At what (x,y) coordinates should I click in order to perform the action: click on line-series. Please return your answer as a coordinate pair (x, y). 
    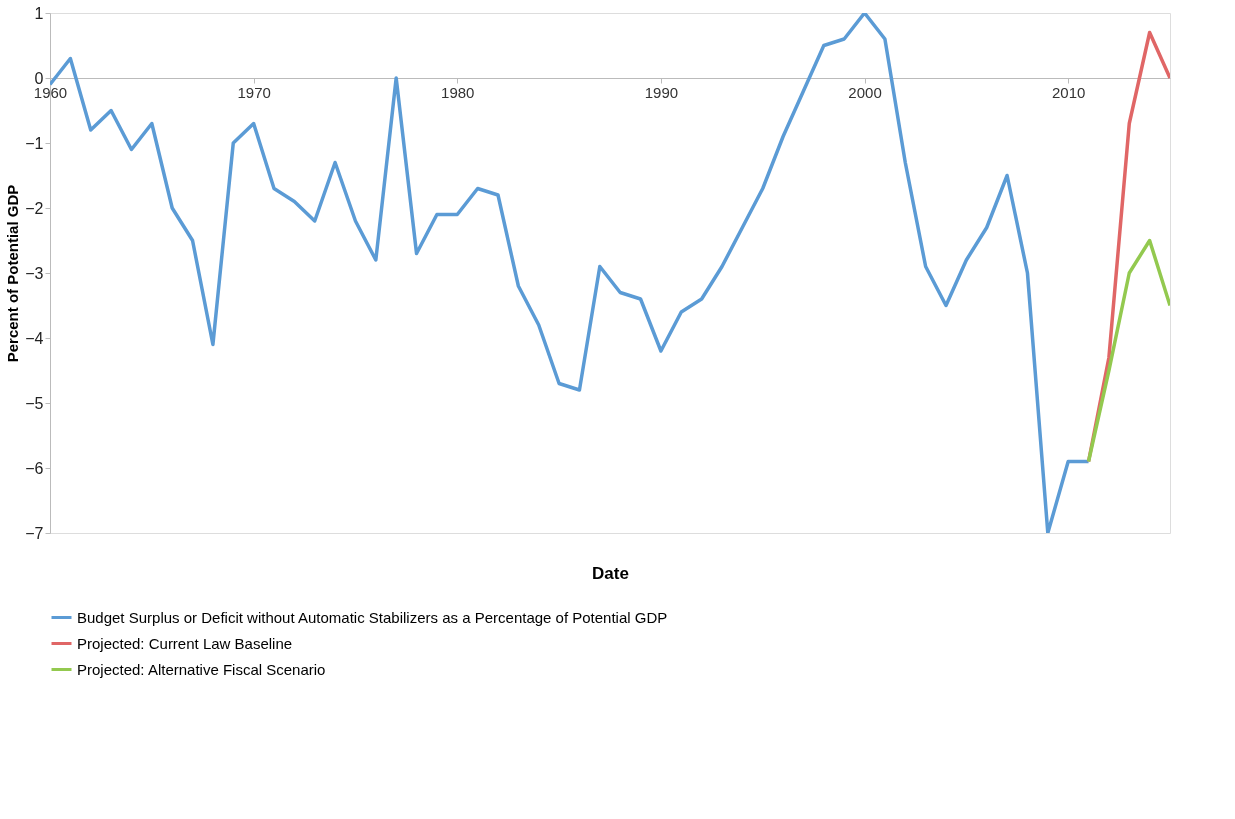
    Looking at the image, I should click on (1128, 351).